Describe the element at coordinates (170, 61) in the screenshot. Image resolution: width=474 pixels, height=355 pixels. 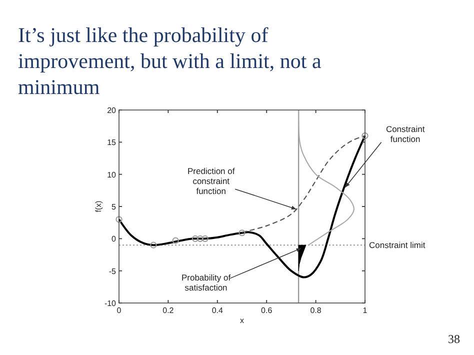
I see `chart-title: It’s just like the probability of improvement, but with a limit, not a minimum` at that location.